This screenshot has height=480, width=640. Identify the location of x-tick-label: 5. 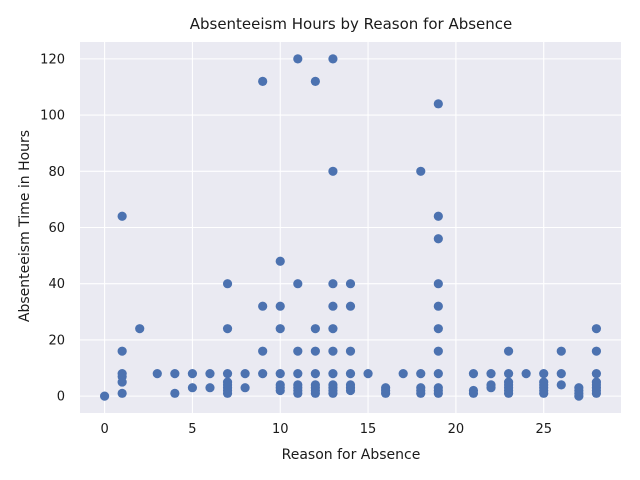
(192, 429).